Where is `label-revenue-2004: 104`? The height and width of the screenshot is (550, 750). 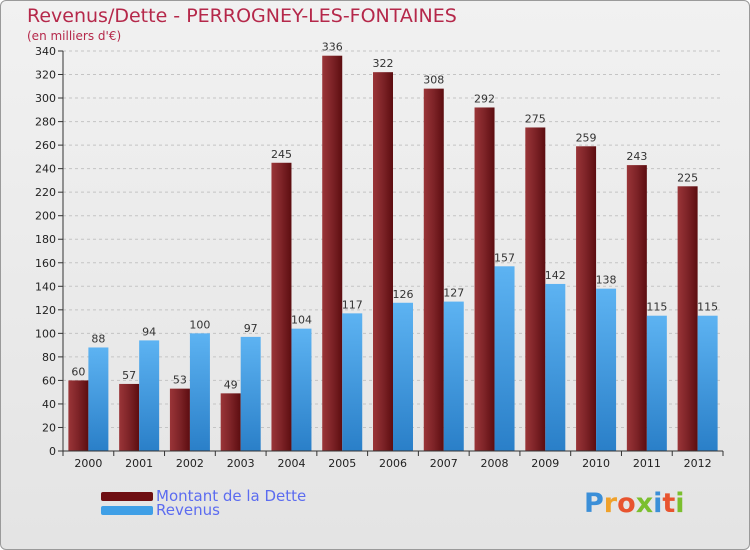
label-revenue-2004: 104 is located at coordinates (301, 320).